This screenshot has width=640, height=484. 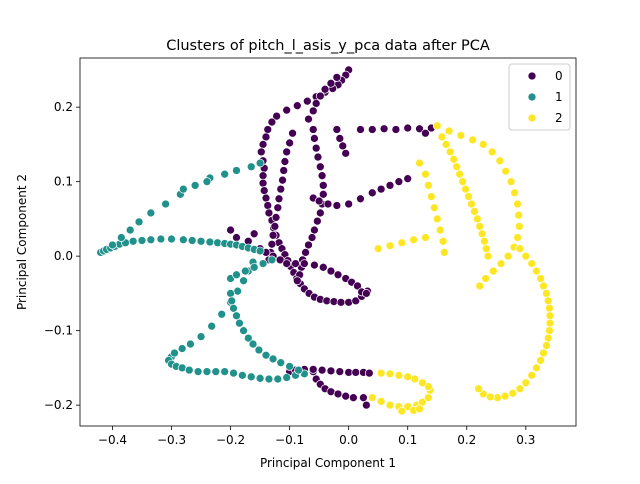 What do you see at coordinates (559, 97) in the screenshot?
I see `legend-label-1: 1` at bounding box center [559, 97].